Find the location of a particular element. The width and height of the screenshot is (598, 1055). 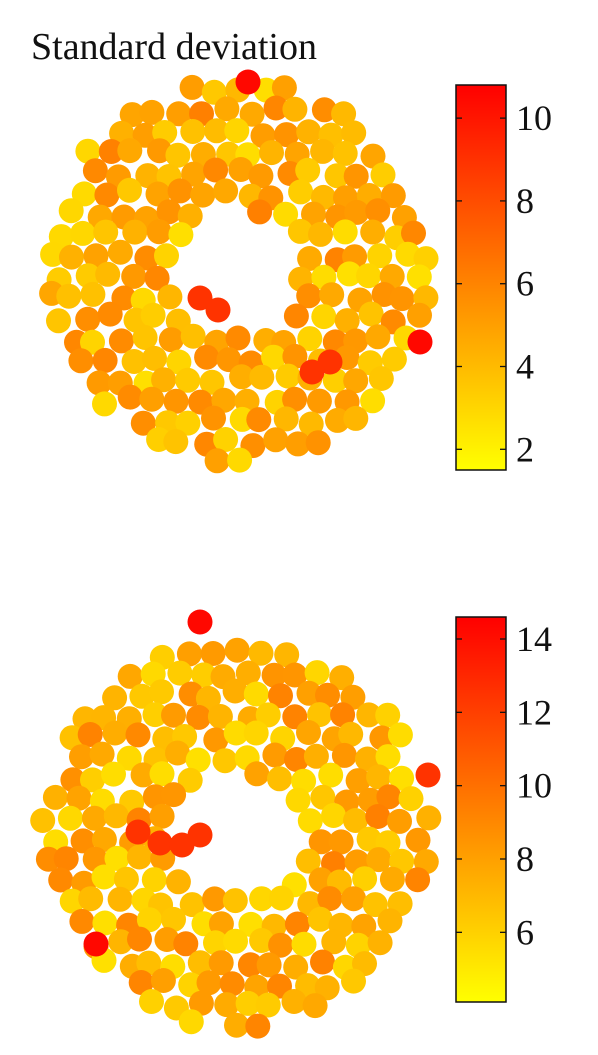

colorbar-tick-label: 10 is located at coordinates (534, 118).